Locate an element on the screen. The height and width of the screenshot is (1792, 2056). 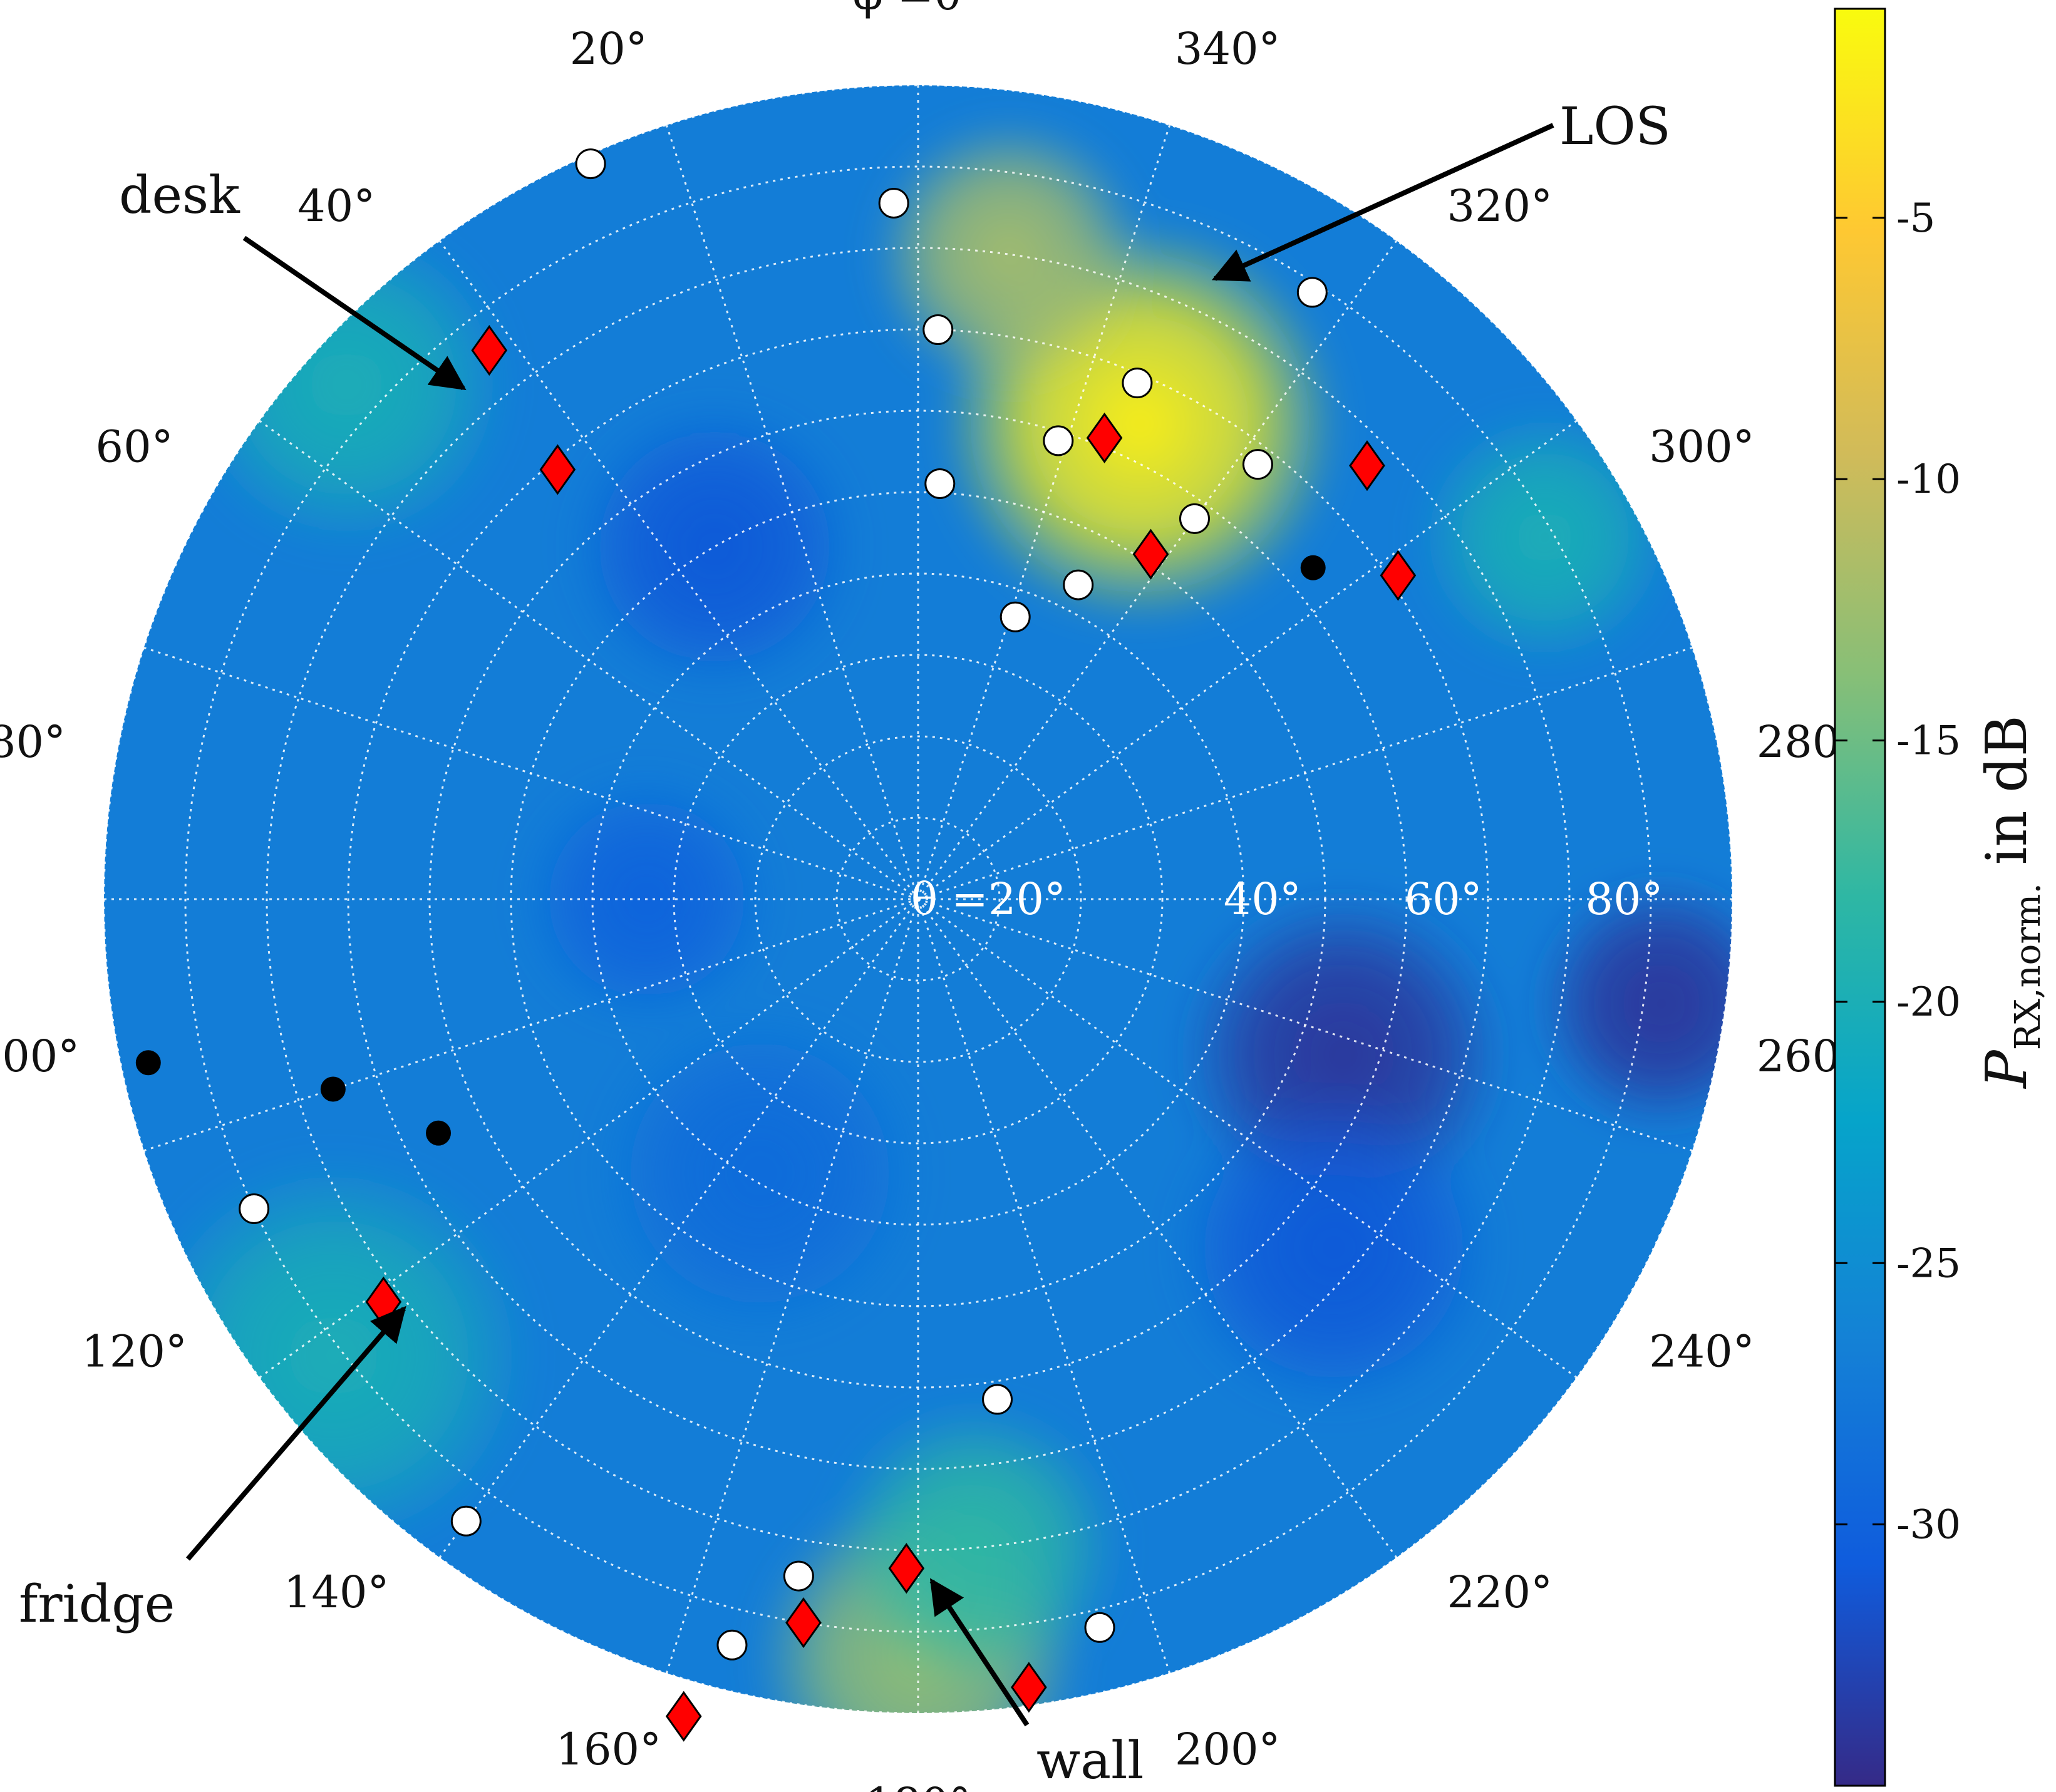
phi-tick-label: 300° is located at coordinates (1702, 447).